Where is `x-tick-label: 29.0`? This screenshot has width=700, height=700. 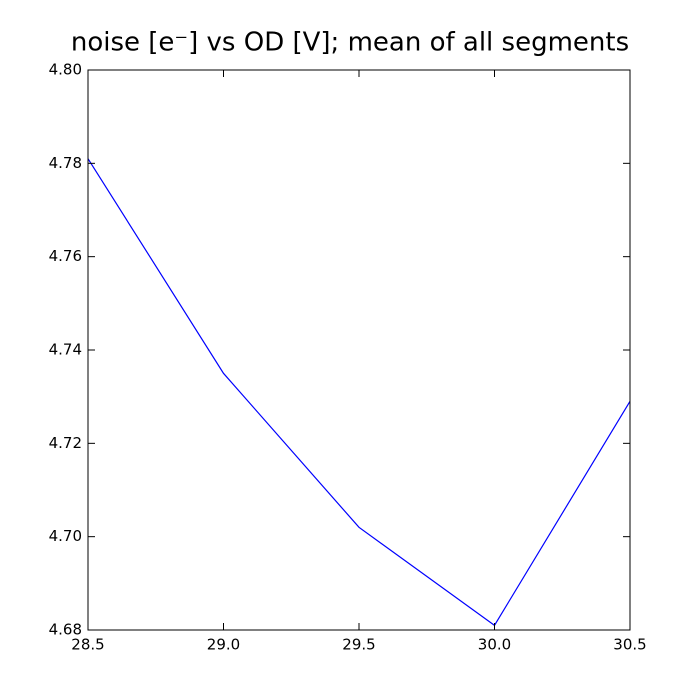 x-tick-label: 29.0 is located at coordinates (223, 645).